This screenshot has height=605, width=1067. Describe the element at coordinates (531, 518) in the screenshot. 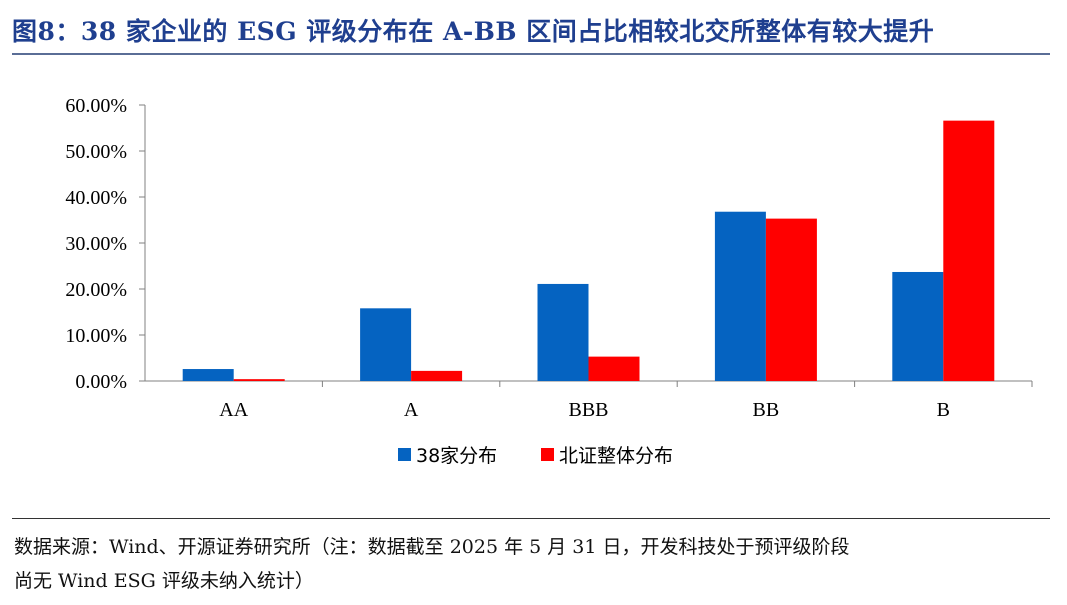

I see `source-divider` at that location.